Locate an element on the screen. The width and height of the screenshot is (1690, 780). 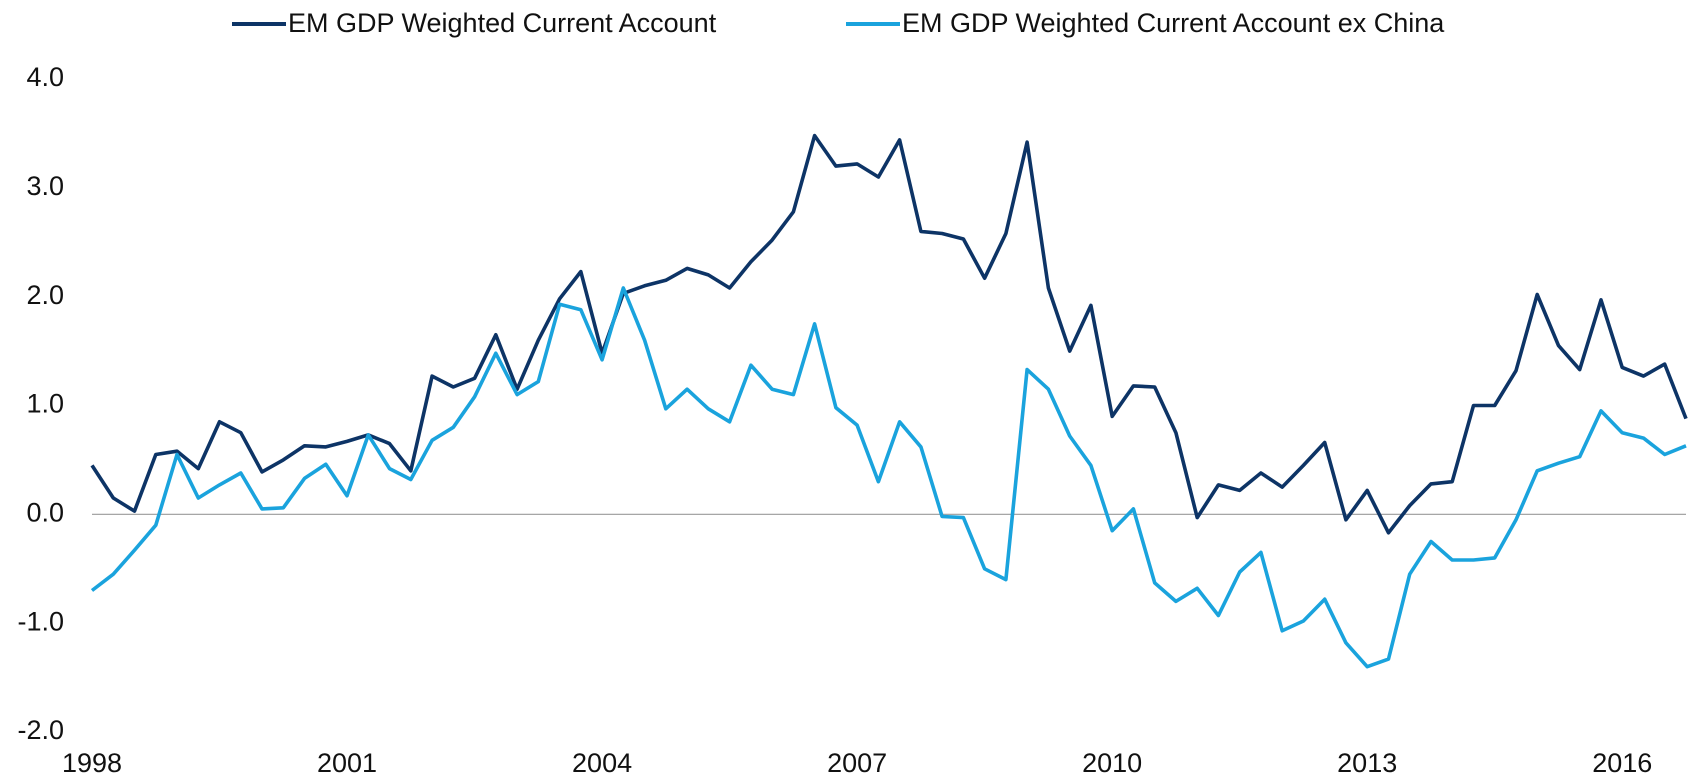
x-tick-label: 2016 is located at coordinates (1622, 763).